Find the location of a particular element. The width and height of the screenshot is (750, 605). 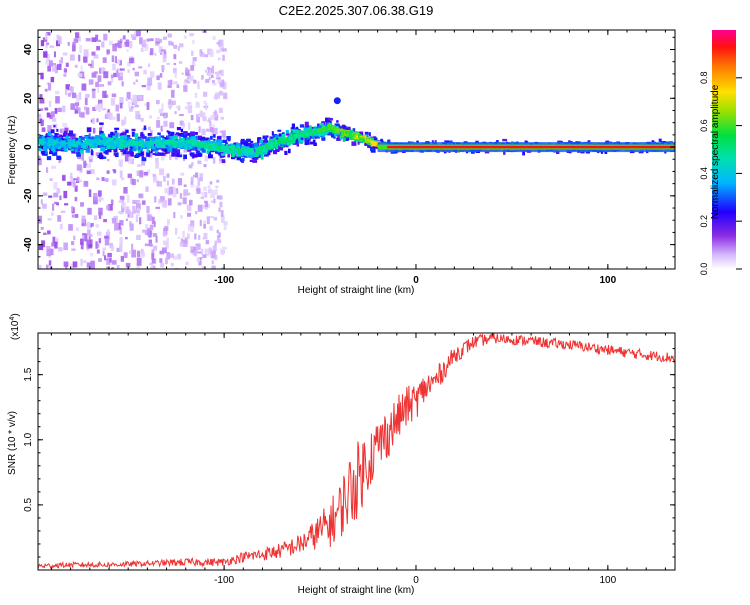

snr-scale-exponent: 4 is located at coordinates (12, 319).